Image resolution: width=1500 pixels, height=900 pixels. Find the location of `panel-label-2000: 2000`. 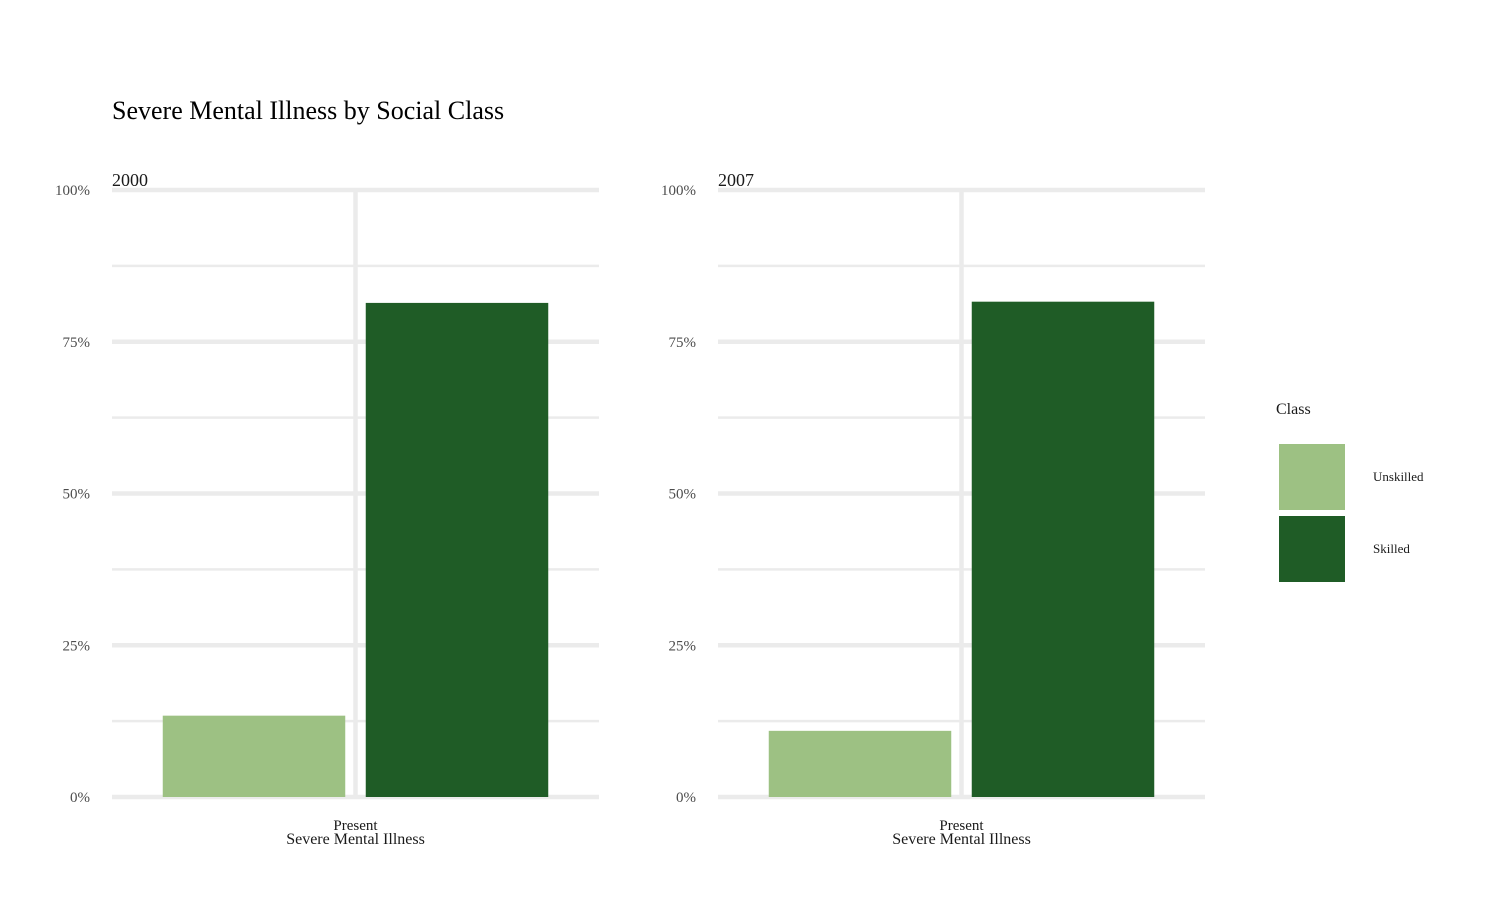

panel-label-2000: 2000 is located at coordinates (130, 180).